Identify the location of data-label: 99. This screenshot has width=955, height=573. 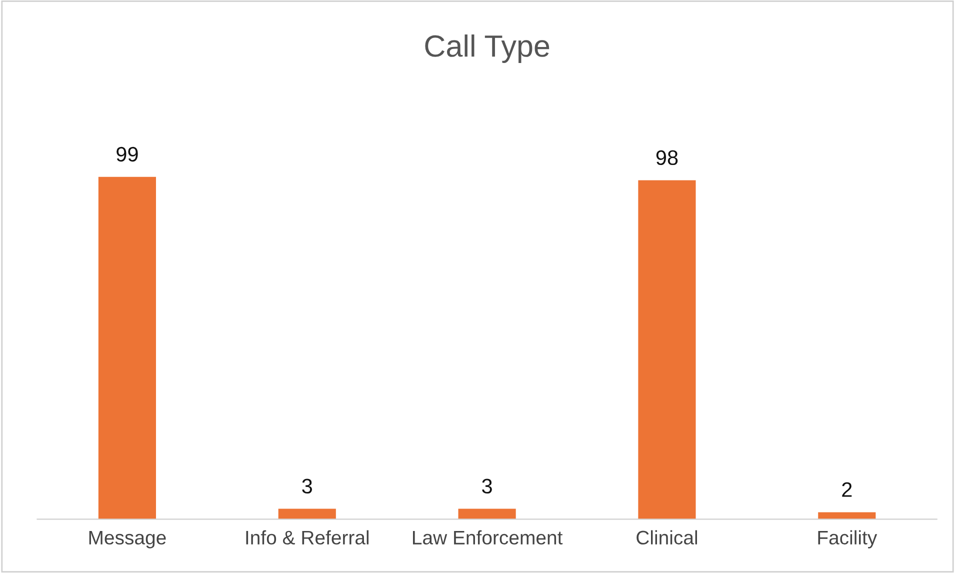
(127, 154).